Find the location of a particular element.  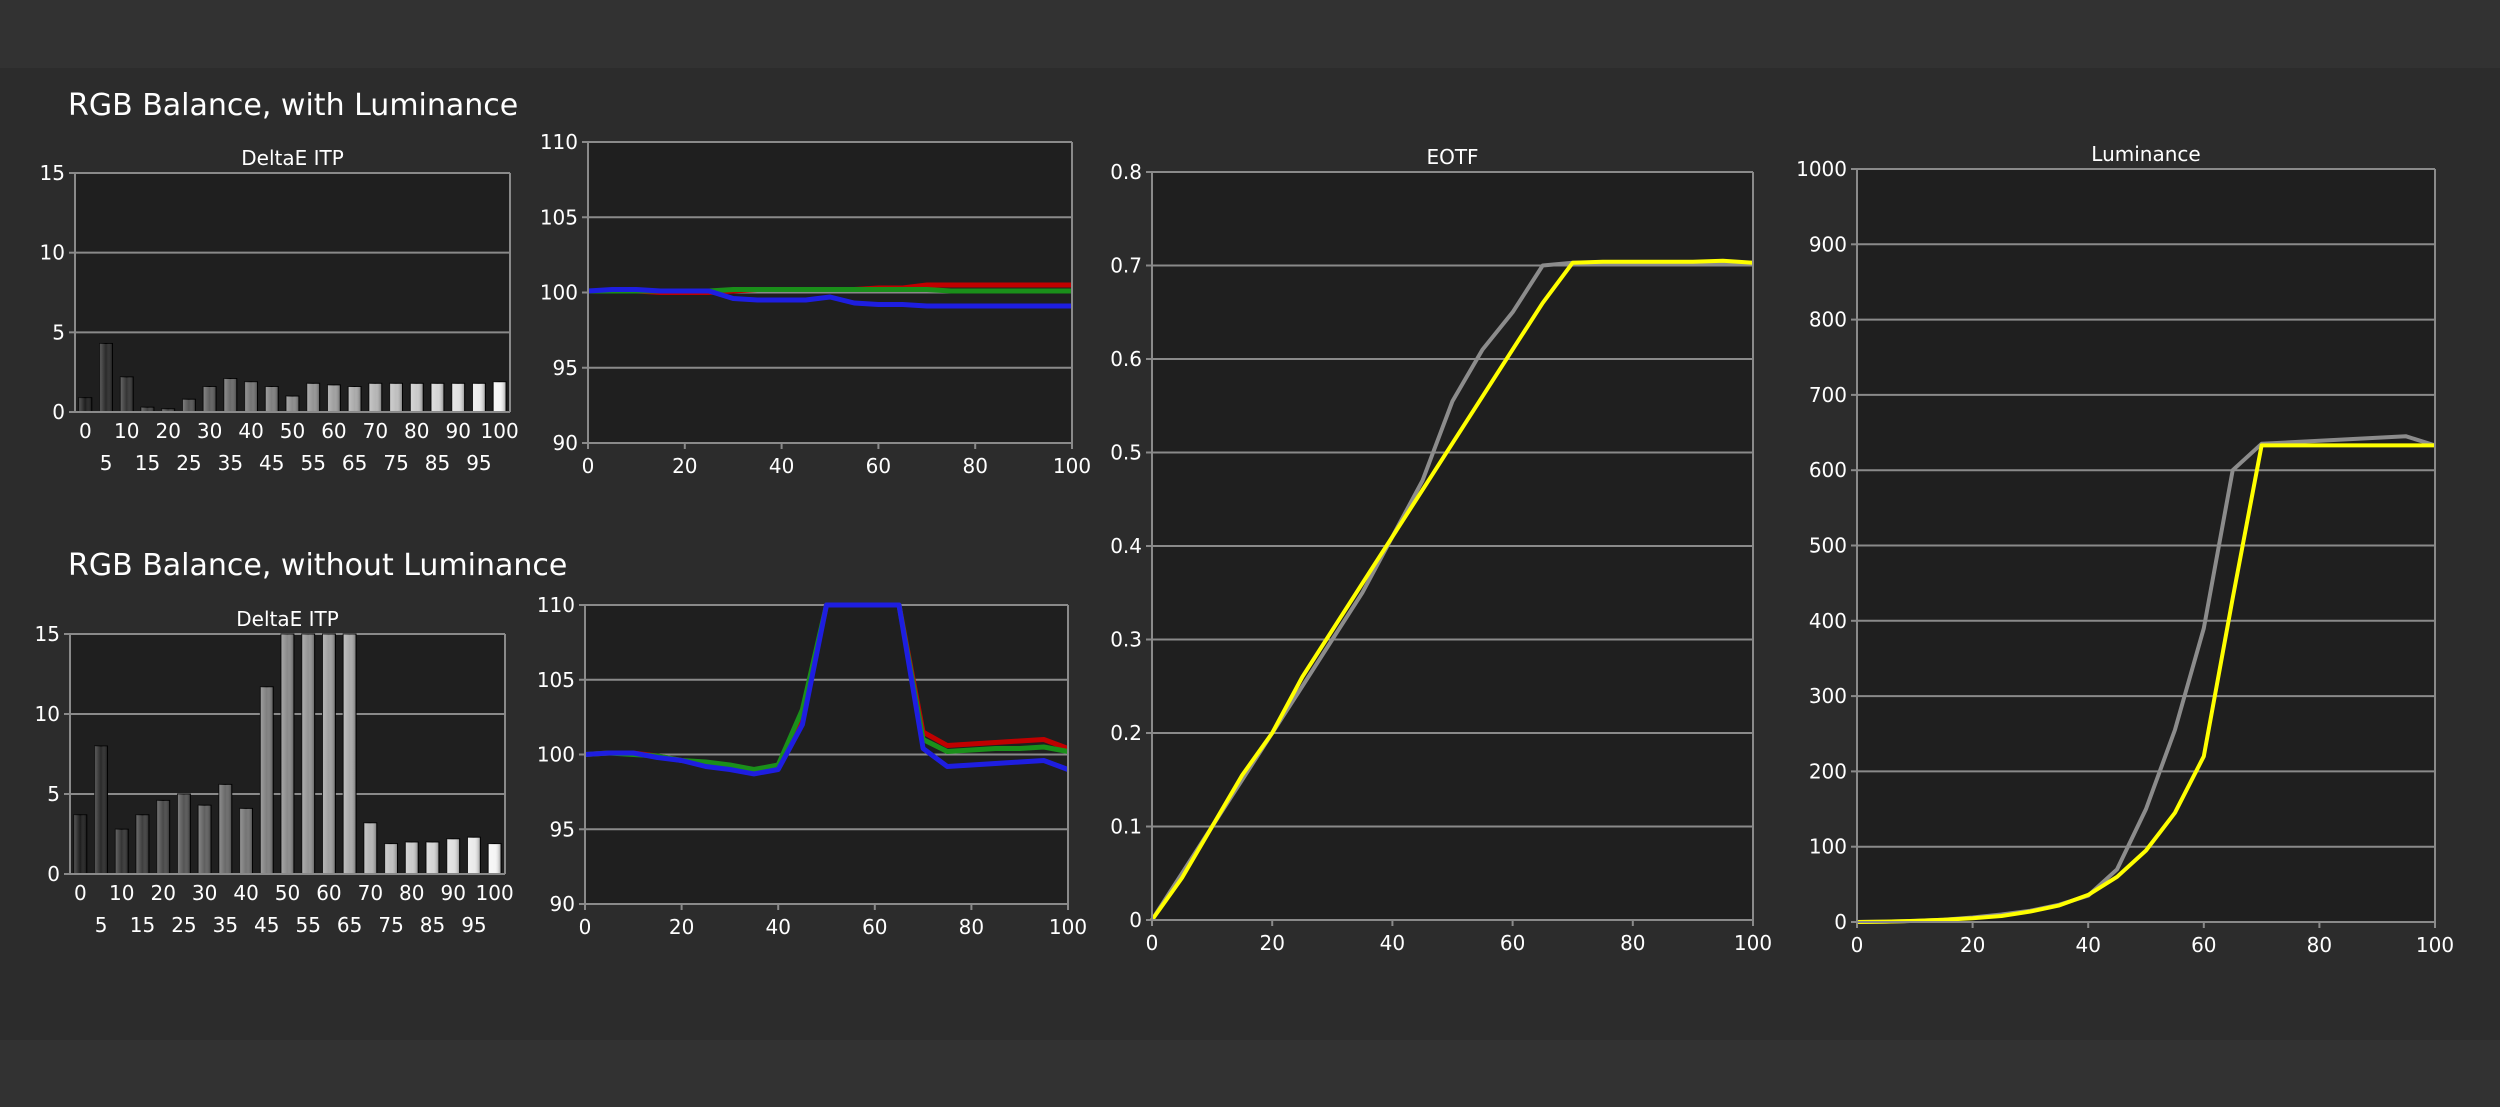

y-tick-label: 0.1 is located at coordinates (1126, 827).